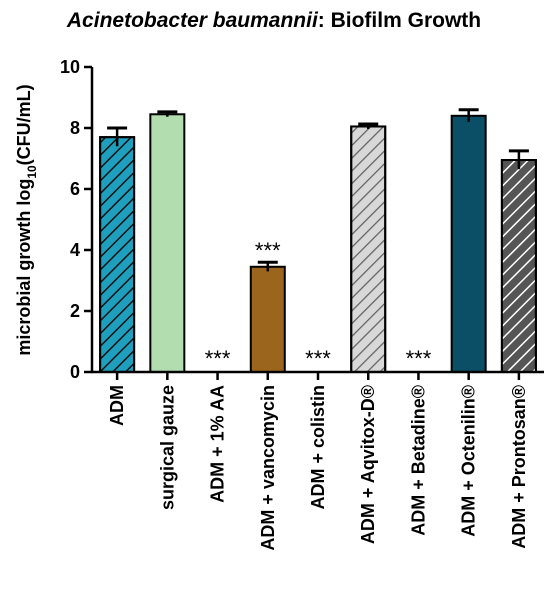  What do you see at coordinates (469, 461) in the screenshot?
I see `x-category-label: ADM + Octenilin®` at bounding box center [469, 461].